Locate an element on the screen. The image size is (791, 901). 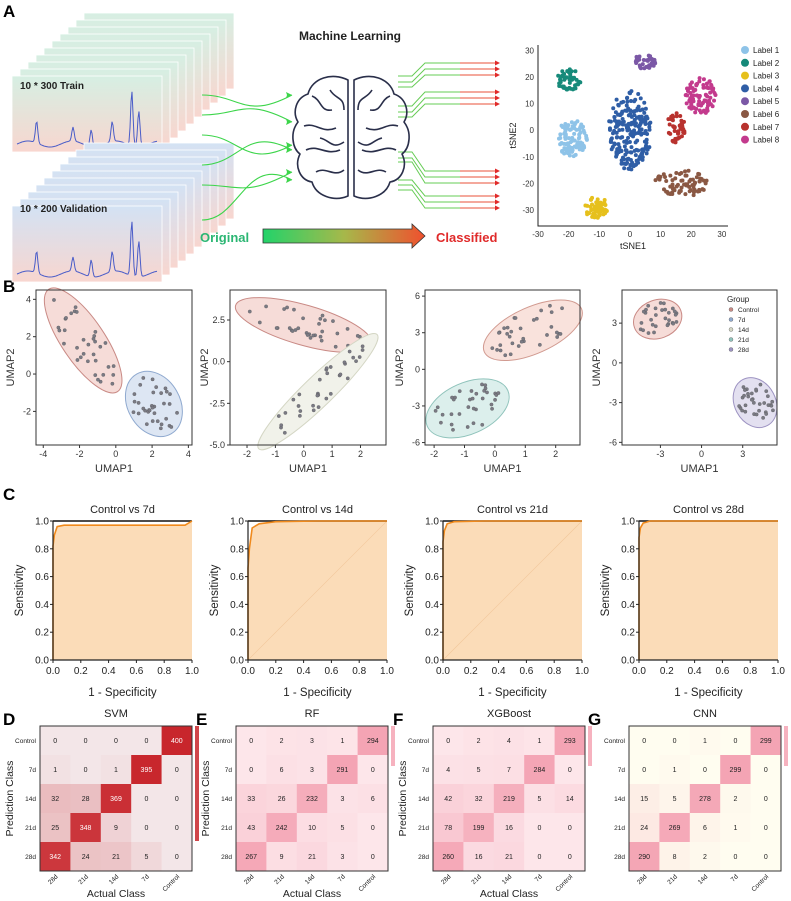
x-axis-label: 1 - Specificity is located at coordinates (122, 693).